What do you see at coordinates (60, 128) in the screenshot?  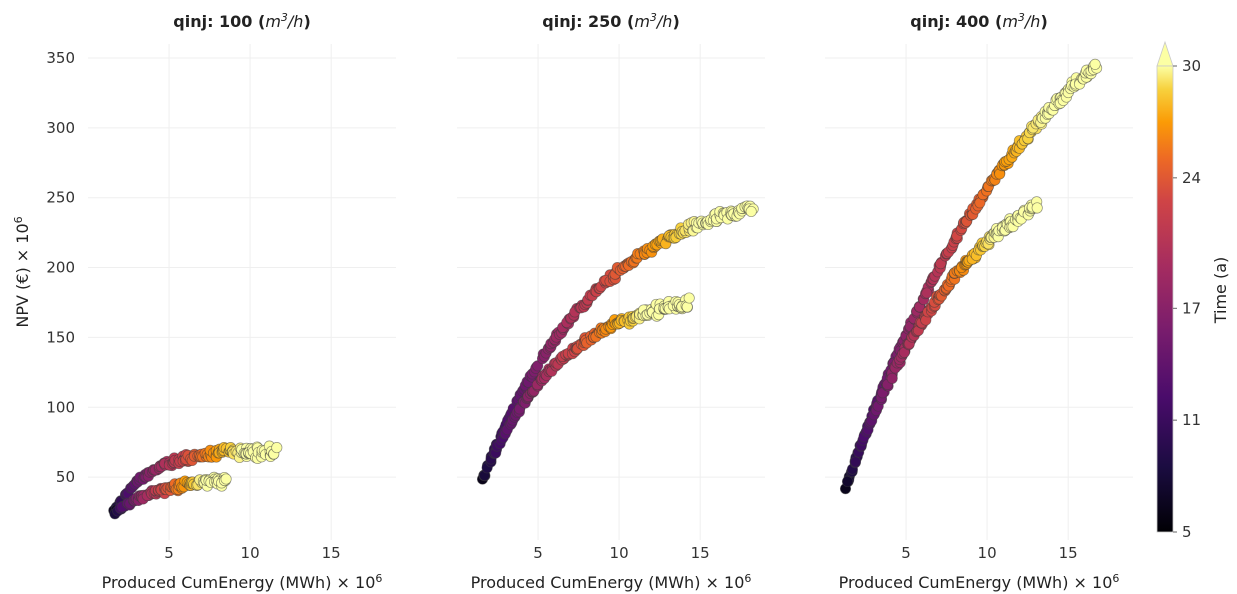 I see `y-tick-label: 300` at bounding box center [60, 128].